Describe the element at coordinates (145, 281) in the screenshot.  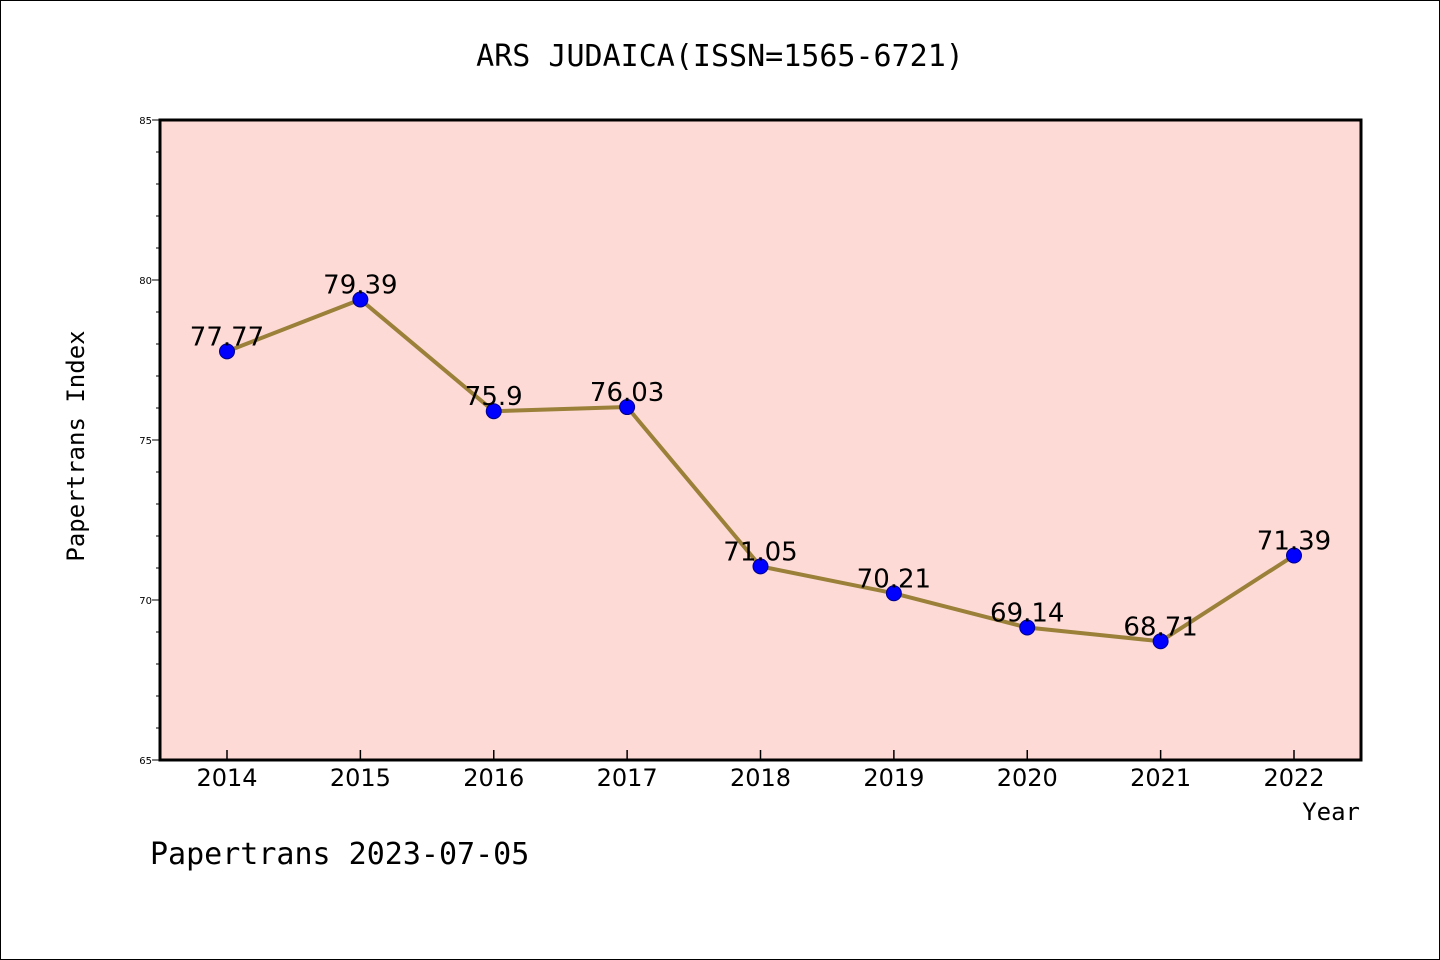
I see `y-tick-label: 80` at that location.